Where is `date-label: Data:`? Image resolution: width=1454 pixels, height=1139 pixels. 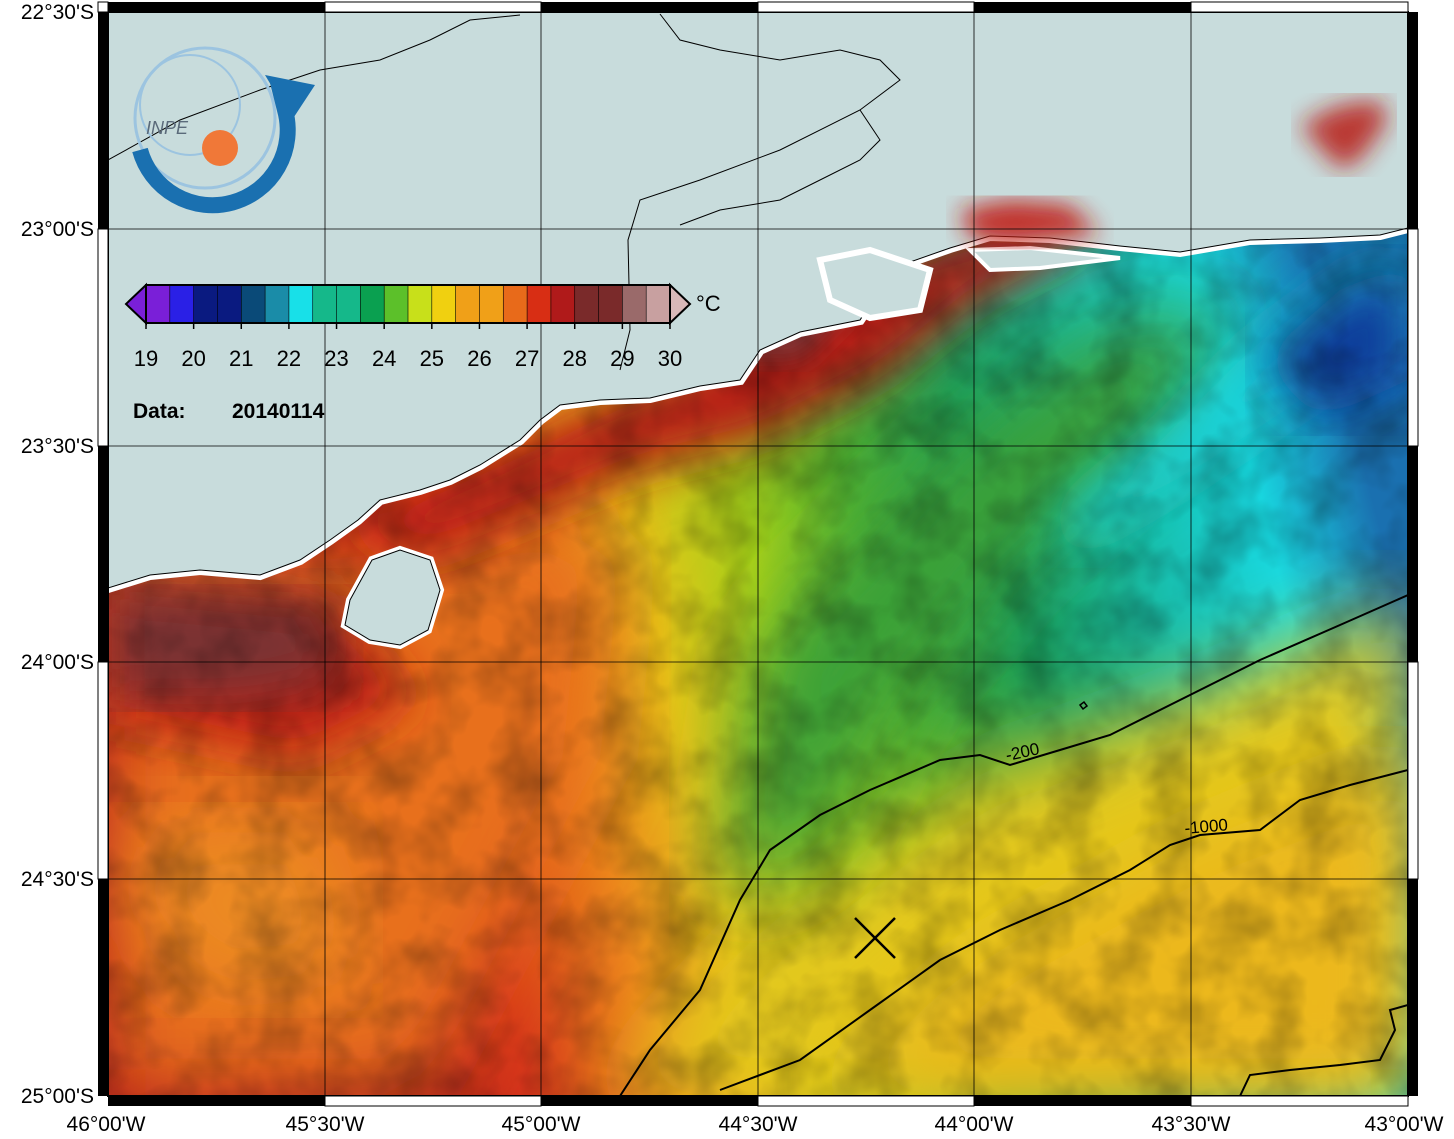 date-label: Data: is located at coordinates (159, 411).